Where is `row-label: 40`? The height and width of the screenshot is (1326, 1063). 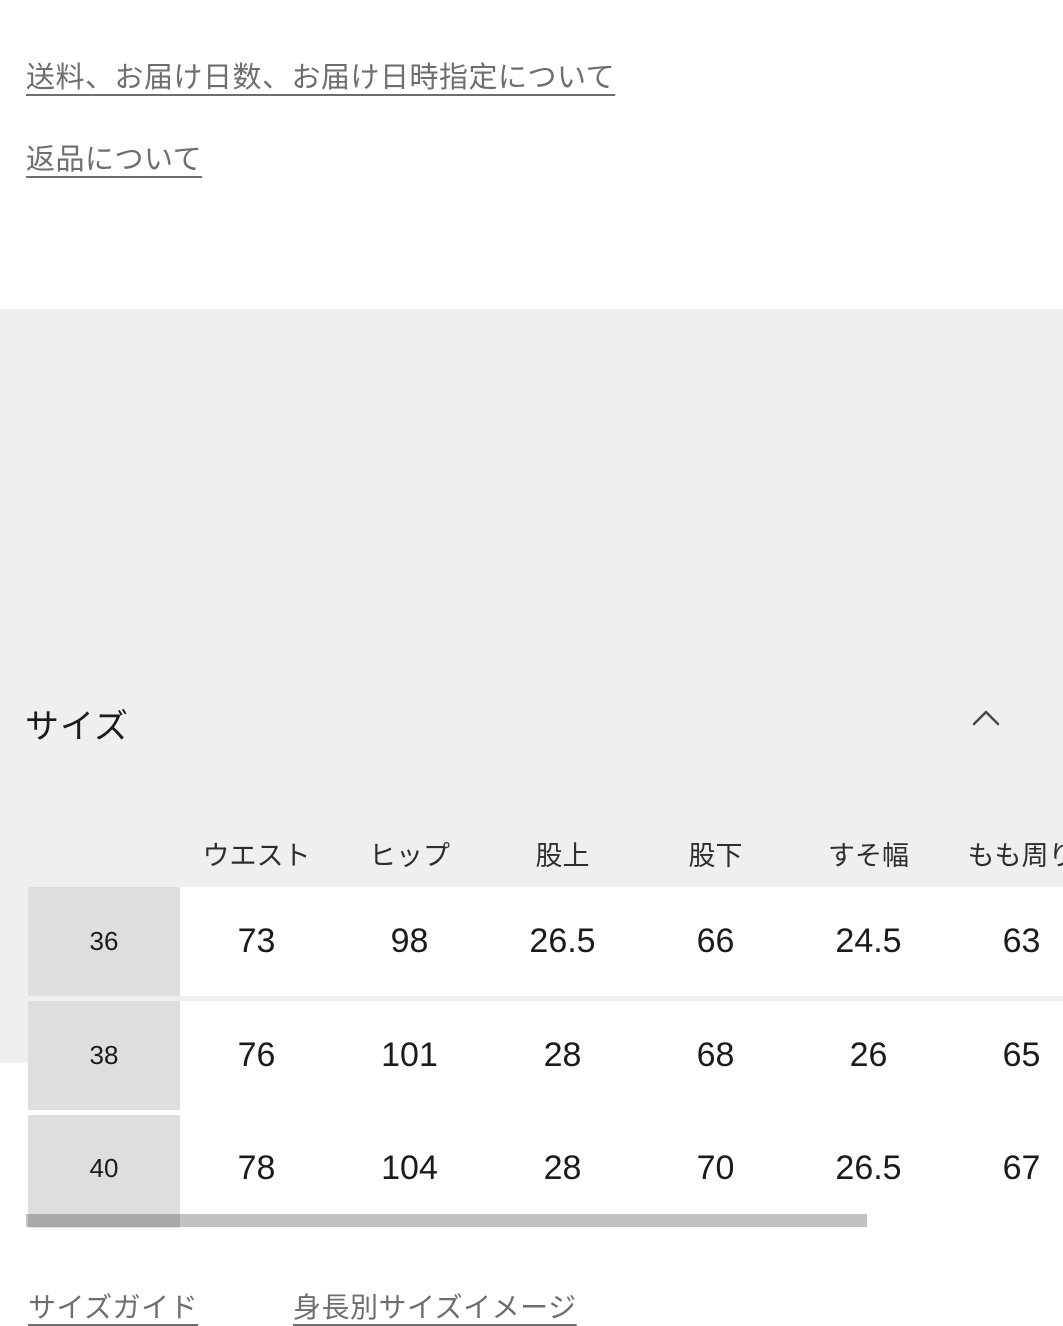 row-label: 40 is located at coordinates (104, 1171).